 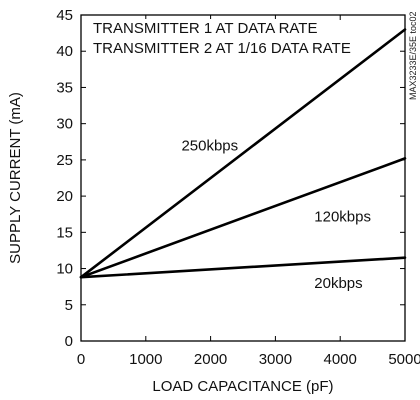 I want to click on x-tick-label: 2000, so click(x=210, y=359).